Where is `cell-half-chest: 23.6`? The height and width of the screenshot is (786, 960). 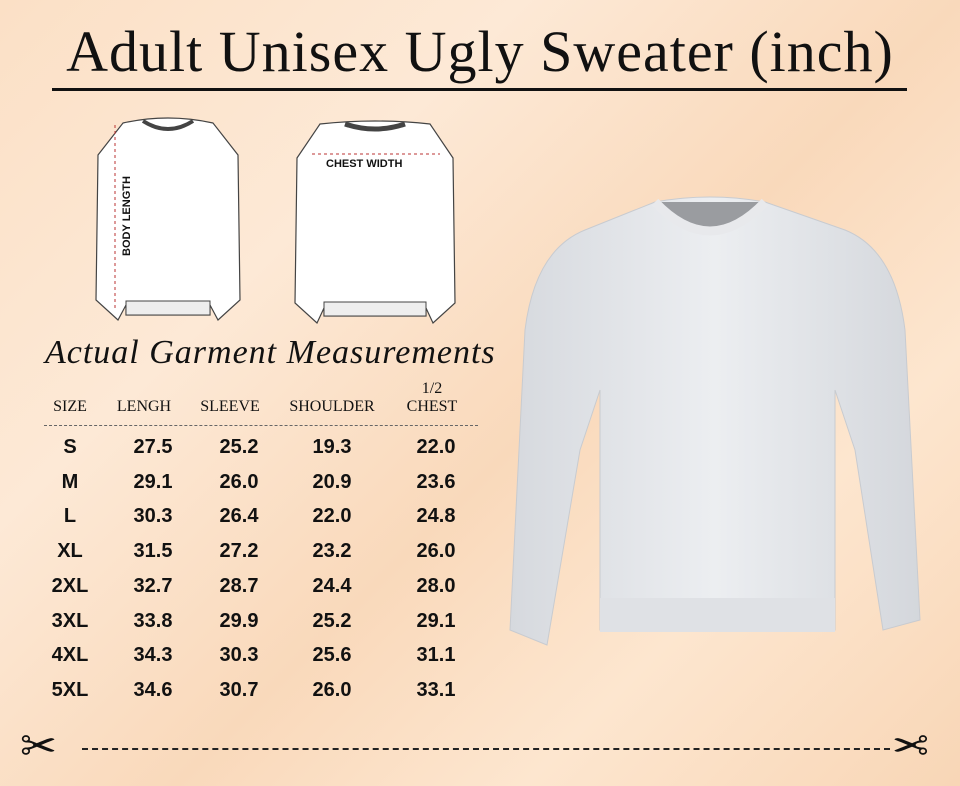
cell-half-chest: 23.6 is located at coordinates (436, 481).